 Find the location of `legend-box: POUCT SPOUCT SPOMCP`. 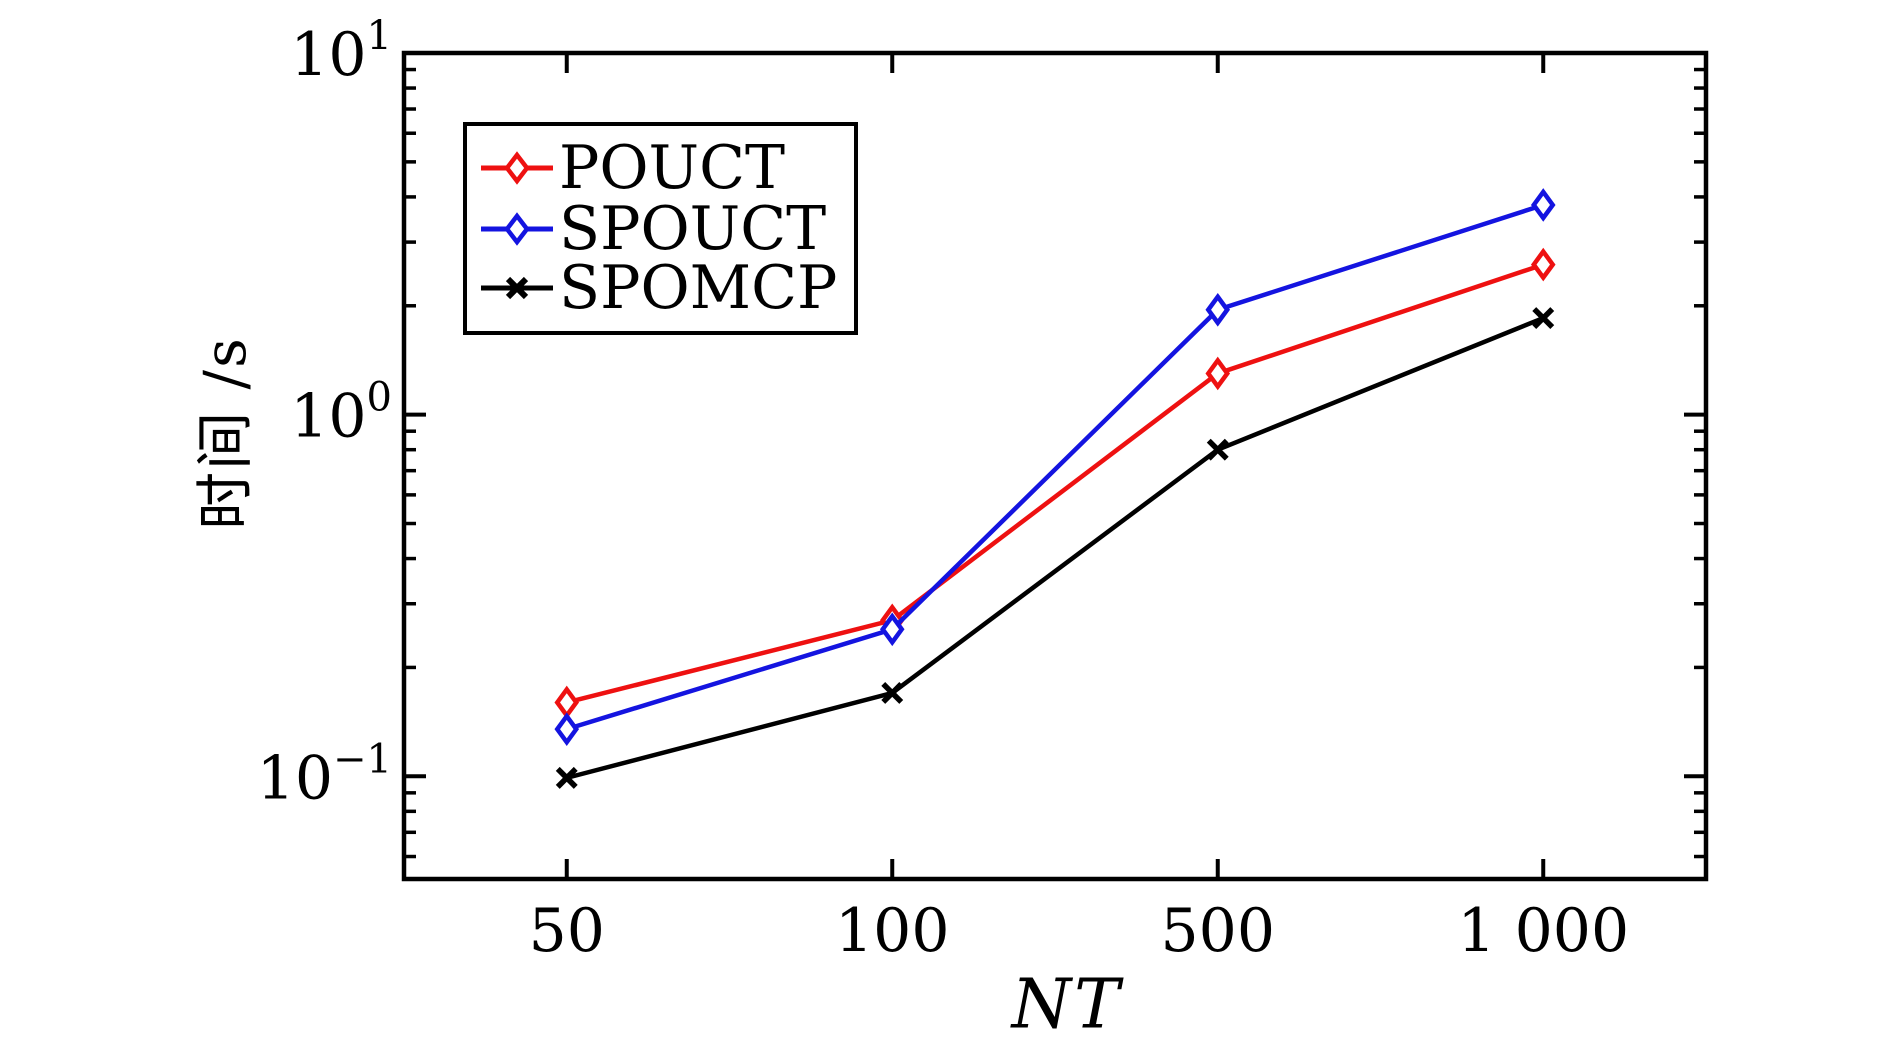

legend-box: POUCT SPOUCT SPOMCP is located at coordinates (660, 228).